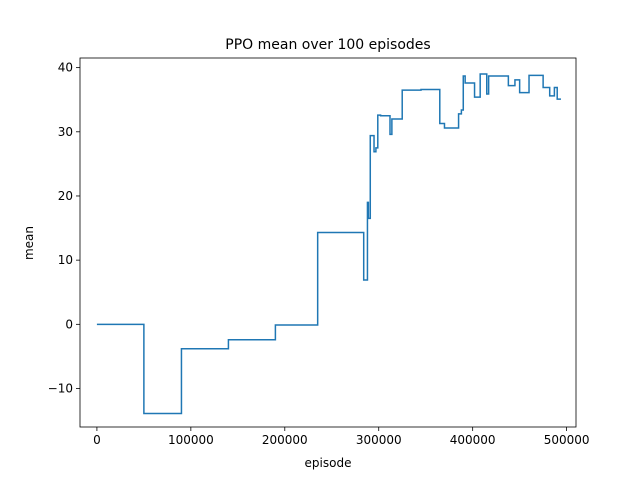 This screenshot has height=480, width=640. What do you see at coordinates (65, 260) in the screenshot?
I see `y-tick-label: 10` at bounding box center [65, 260].